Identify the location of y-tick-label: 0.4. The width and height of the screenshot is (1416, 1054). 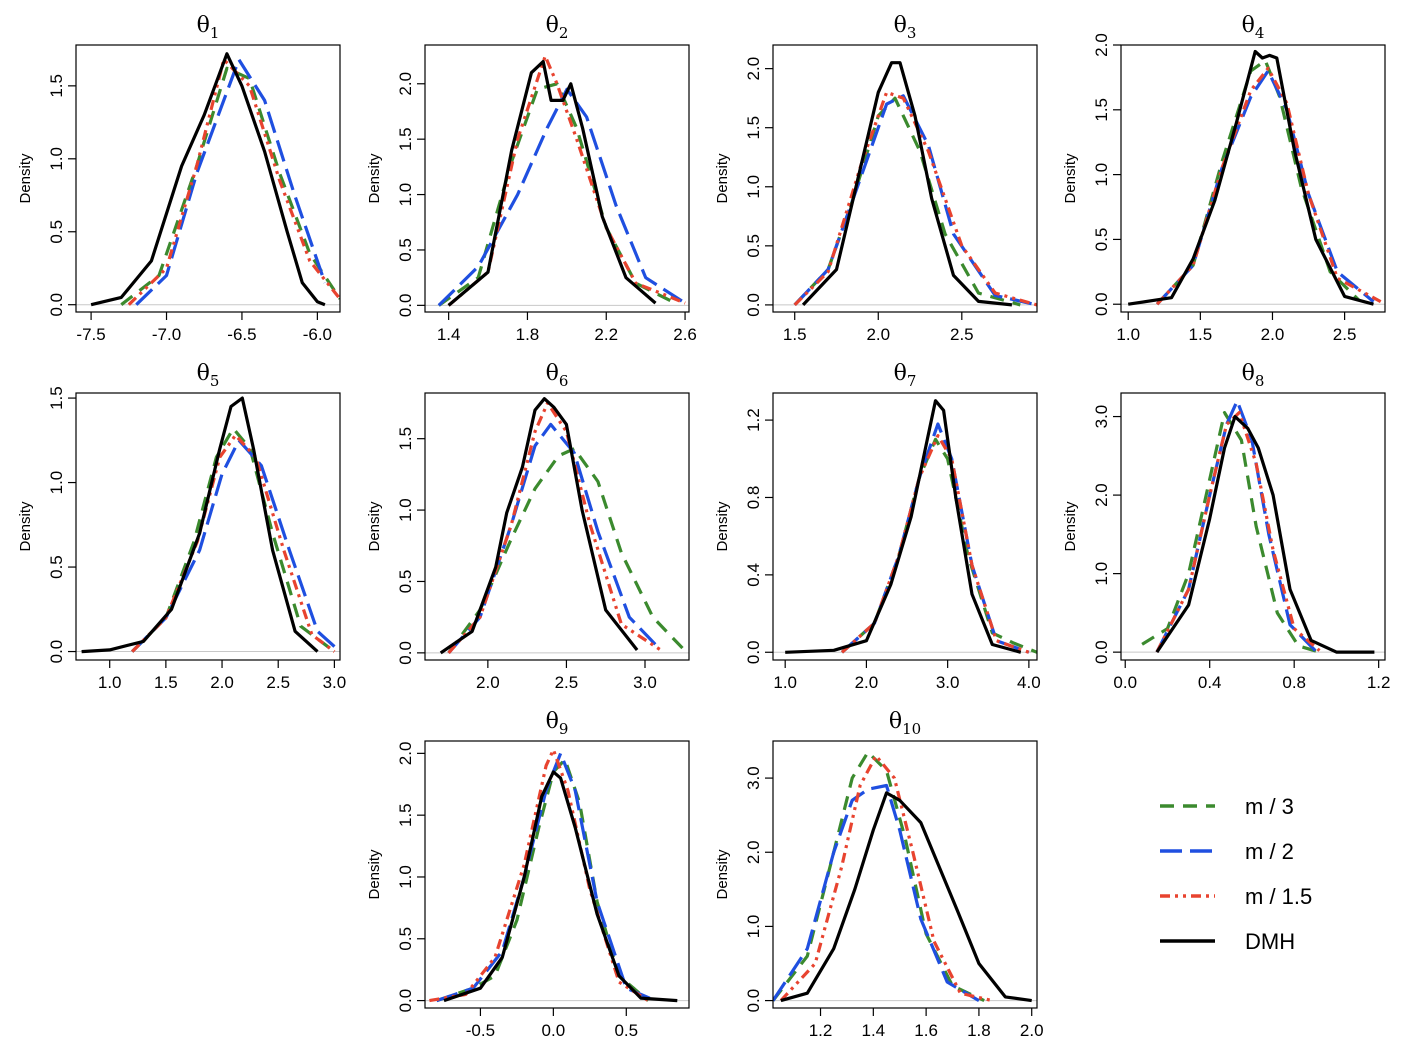
(753, 575).